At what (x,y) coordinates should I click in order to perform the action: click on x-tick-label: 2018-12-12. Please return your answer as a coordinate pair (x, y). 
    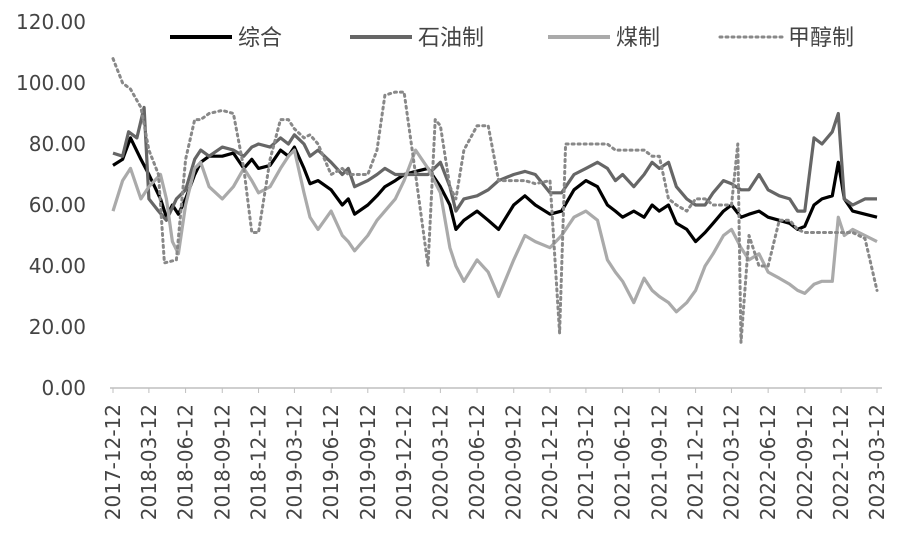
    Looking at the image, I should click on (259, 462).